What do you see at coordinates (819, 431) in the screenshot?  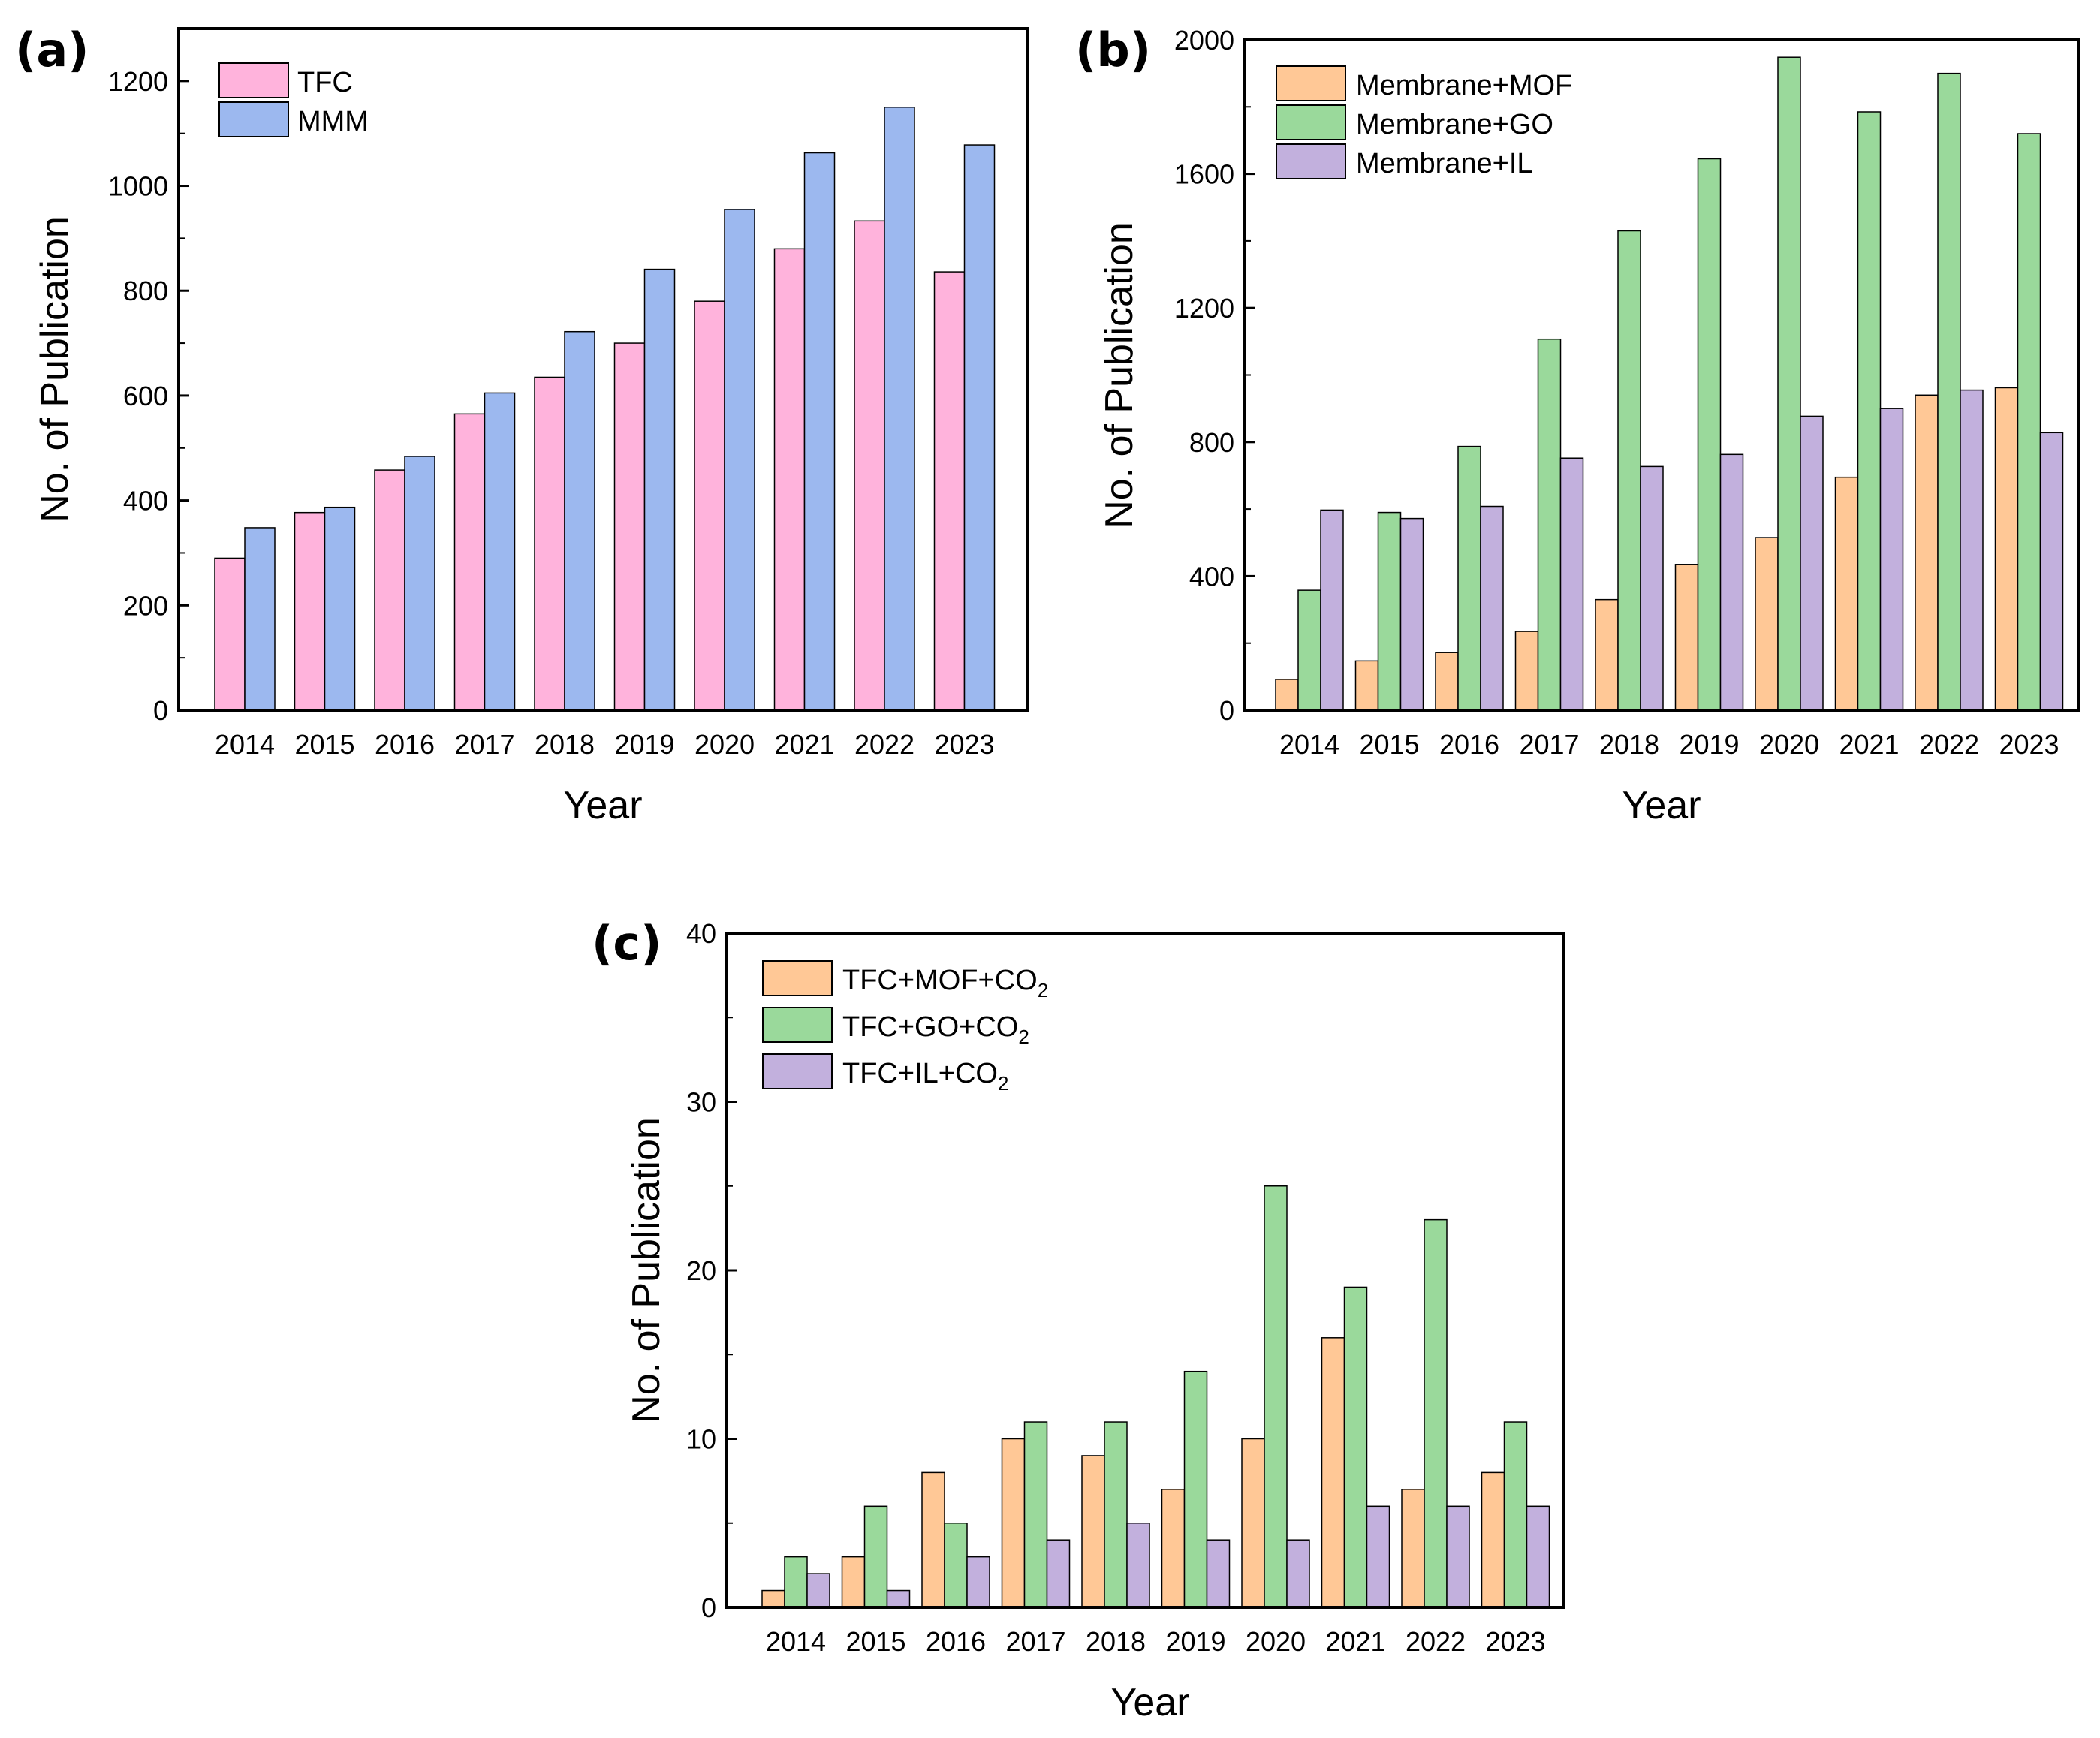 I see `bar-mmm2021` at bounding box center [819, 431].